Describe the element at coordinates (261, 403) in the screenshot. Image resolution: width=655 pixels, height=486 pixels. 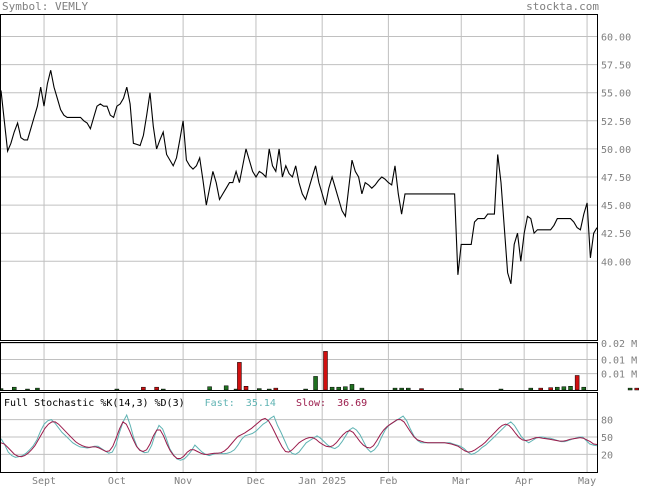
I see `fast-value: 35.14` at that location.